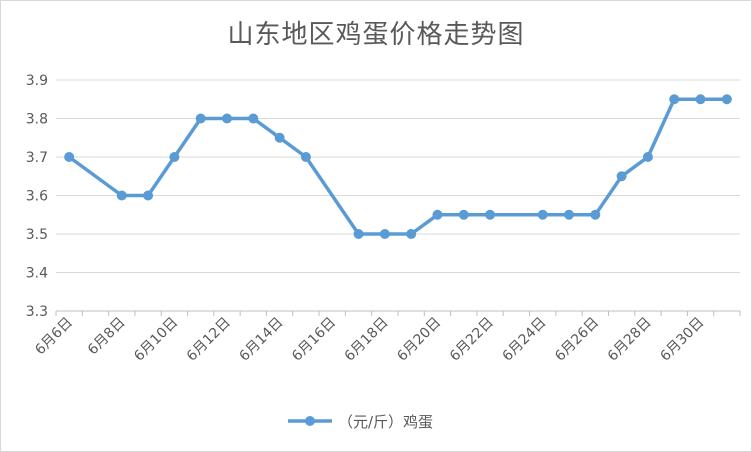  I want to click on x-tick-label: 6月8日, so click(107, 337).